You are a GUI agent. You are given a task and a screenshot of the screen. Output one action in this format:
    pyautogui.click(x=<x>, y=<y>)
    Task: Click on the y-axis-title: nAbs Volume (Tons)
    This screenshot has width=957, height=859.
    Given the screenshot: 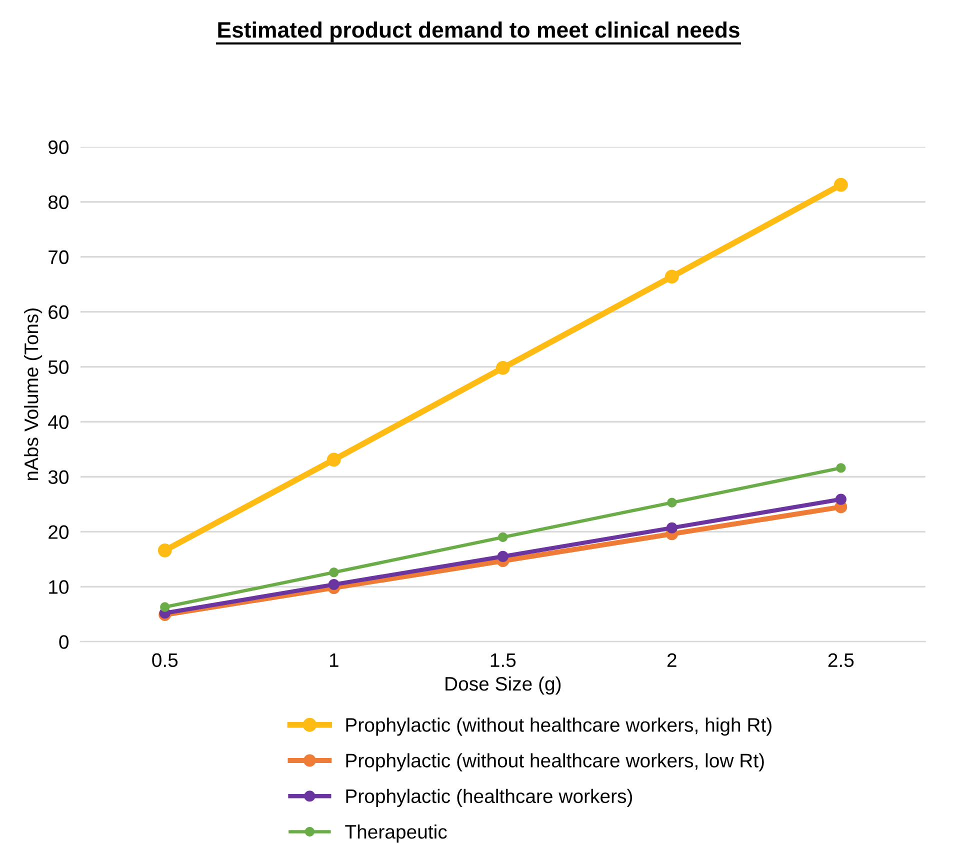 What is the action you would take?
    pyautogui.click(x=33, y=394)
    